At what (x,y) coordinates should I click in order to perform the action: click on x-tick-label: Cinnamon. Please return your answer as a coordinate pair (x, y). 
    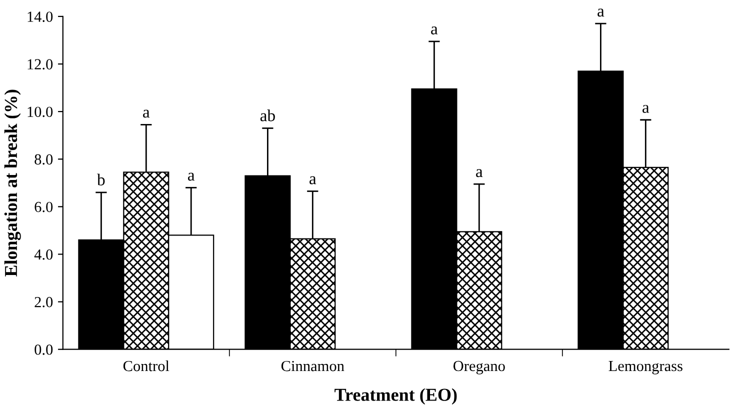
    Looking at the image, I should click on (312, 366).